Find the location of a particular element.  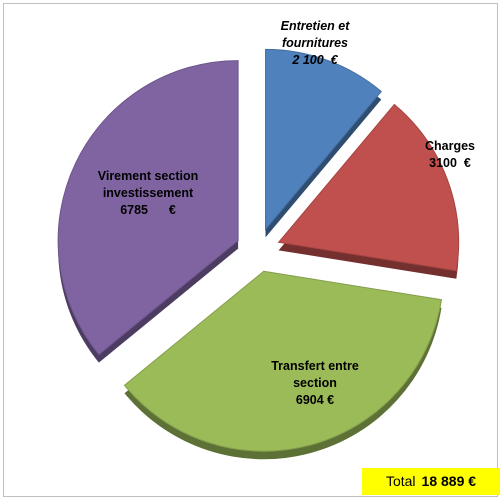

category-label: Charges is located at coordinates (450, 146).